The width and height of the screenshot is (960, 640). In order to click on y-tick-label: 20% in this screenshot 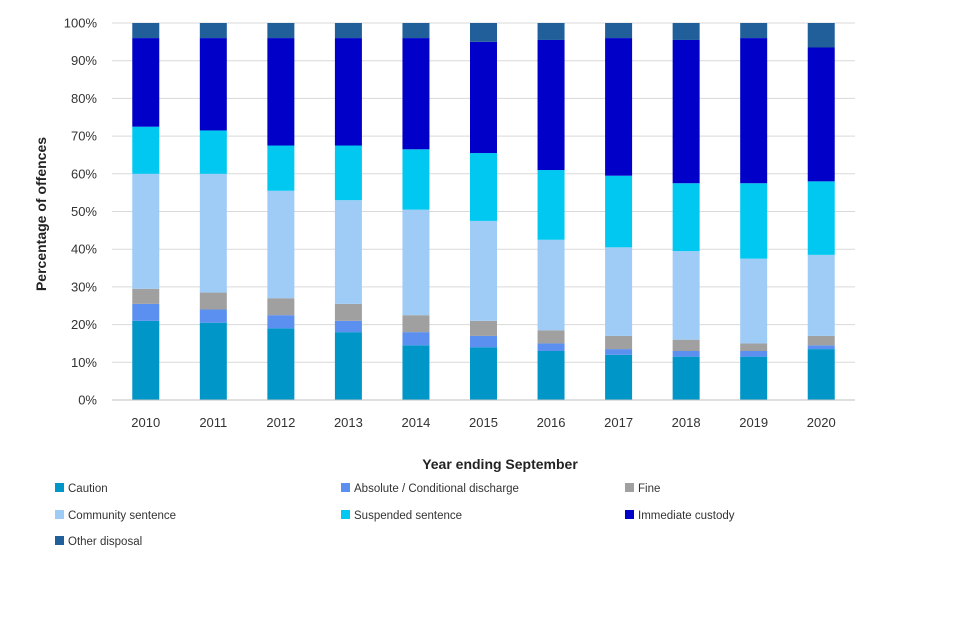, I will do `click(84, 324)`.